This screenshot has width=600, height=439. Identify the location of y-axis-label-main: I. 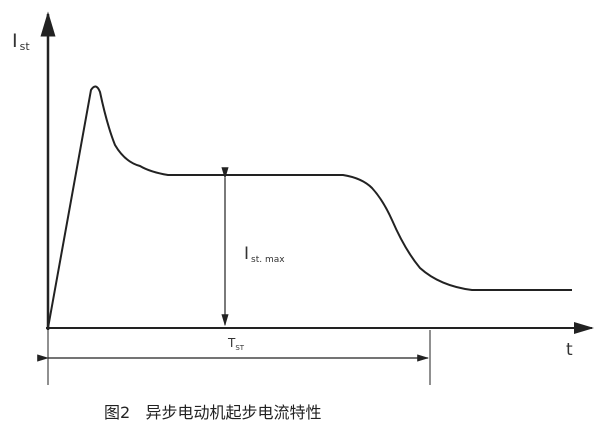
(15, 41).